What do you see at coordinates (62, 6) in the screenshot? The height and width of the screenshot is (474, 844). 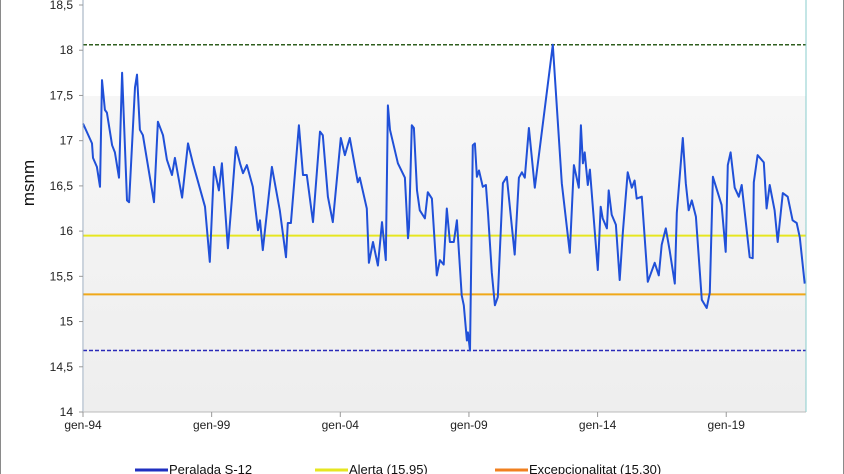 I see `y-tick-label: 18,5` at bounding box center [62, 6].